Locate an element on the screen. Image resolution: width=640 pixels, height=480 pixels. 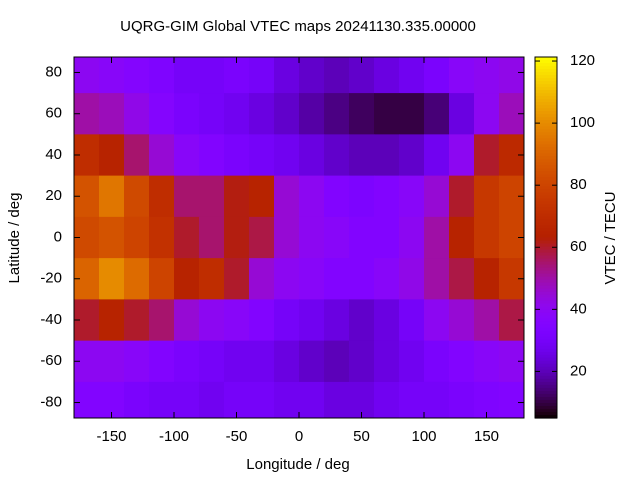
colorbar-tick-label: 40 is located at coordinates (578, 308).